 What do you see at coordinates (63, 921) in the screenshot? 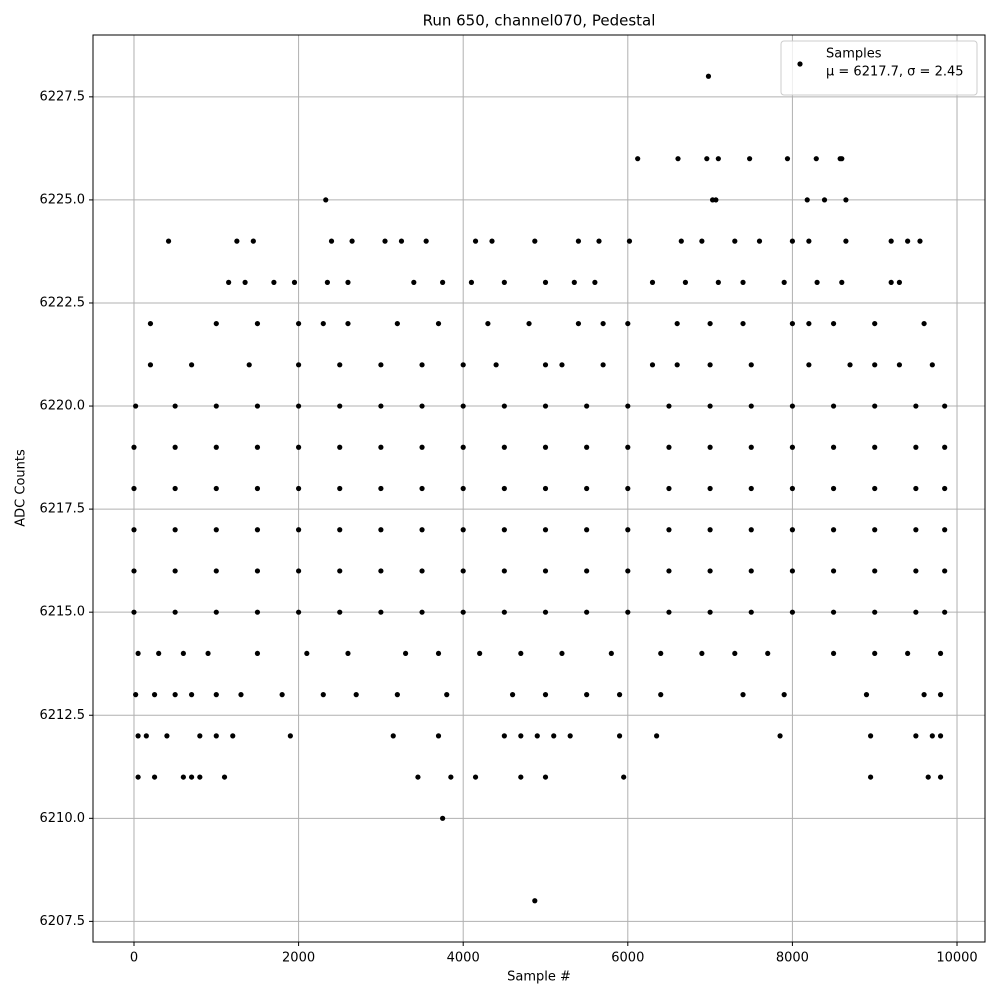
I see `y-tick-label: 6207.5` at bounding box center [63, 921].